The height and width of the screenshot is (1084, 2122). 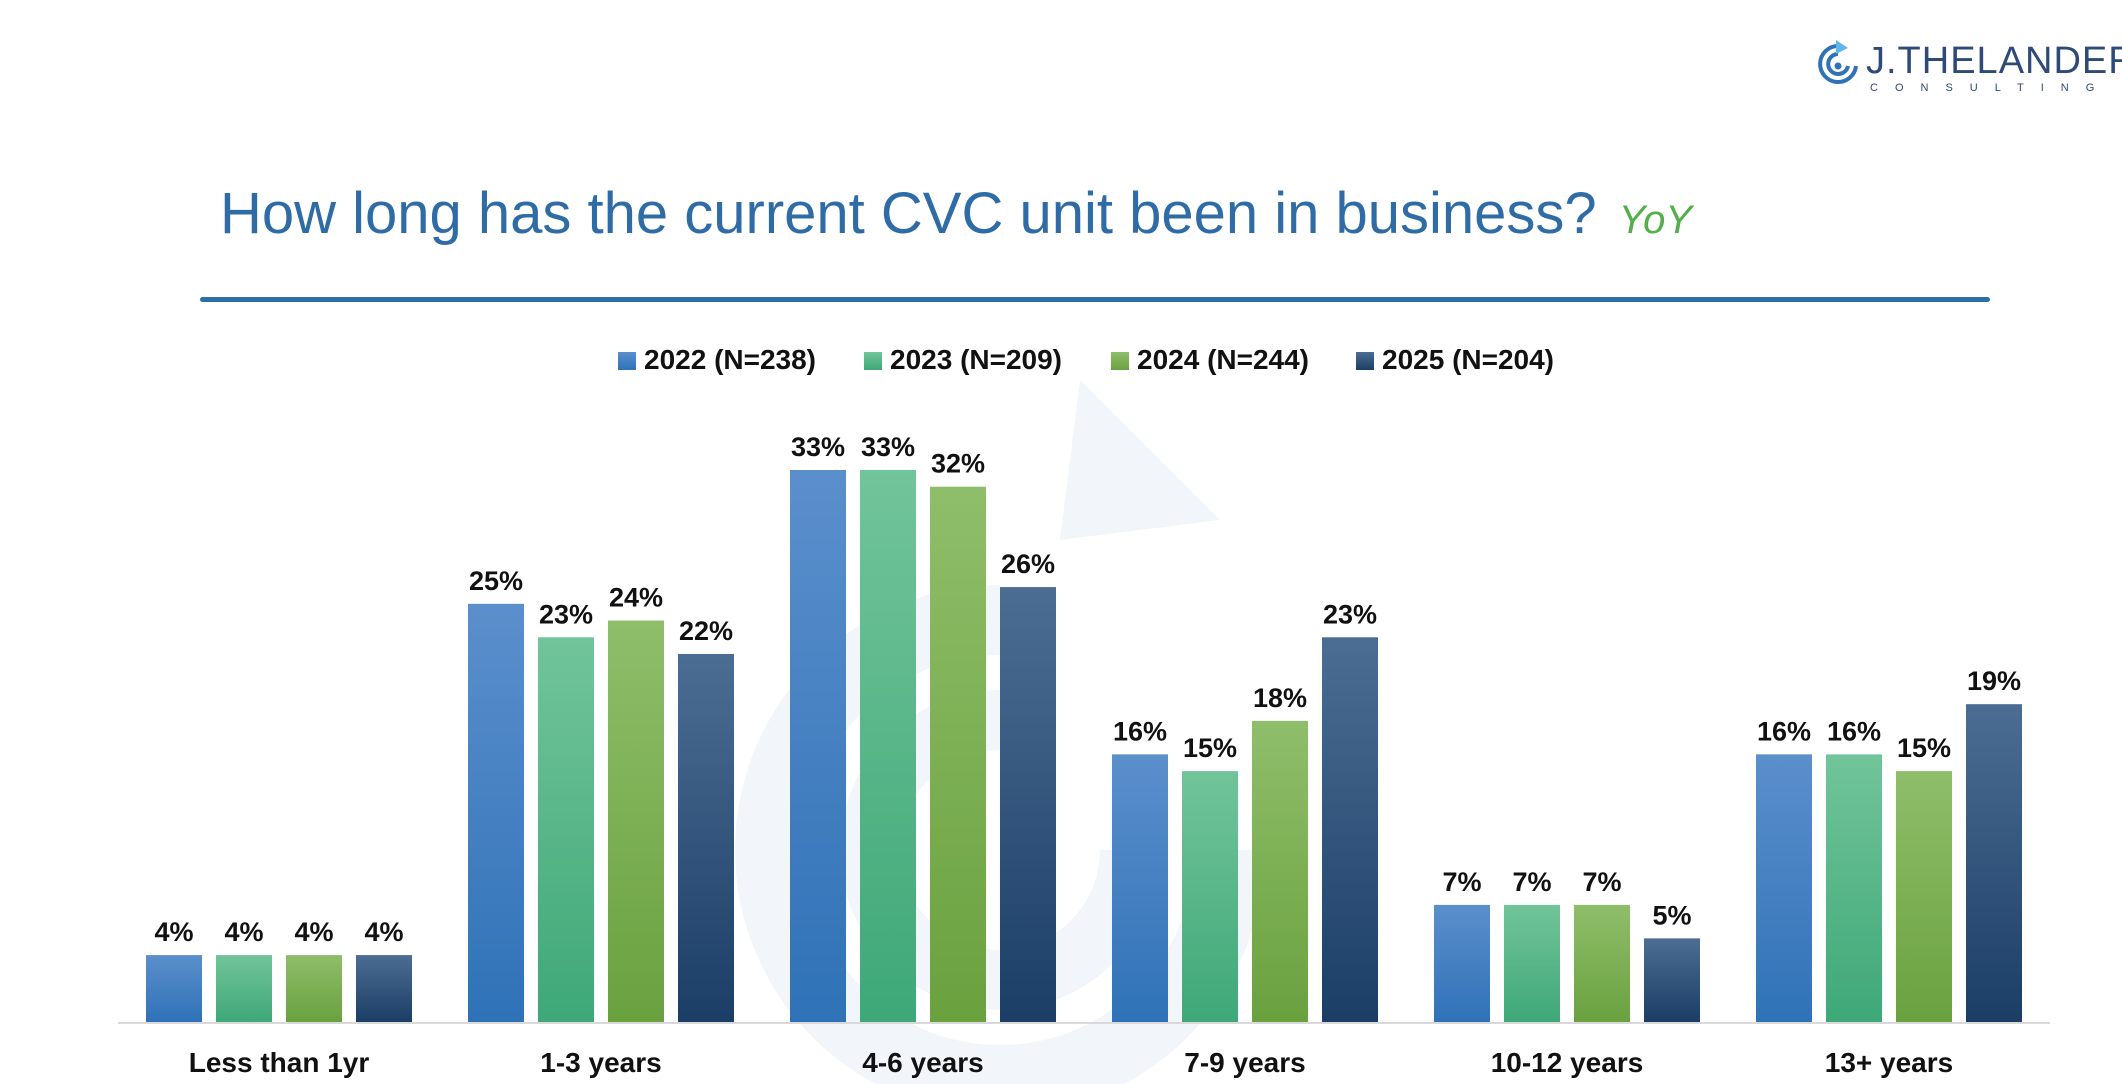 I want to click on category-label: 13+ years, so click(x=1889, y=1062).